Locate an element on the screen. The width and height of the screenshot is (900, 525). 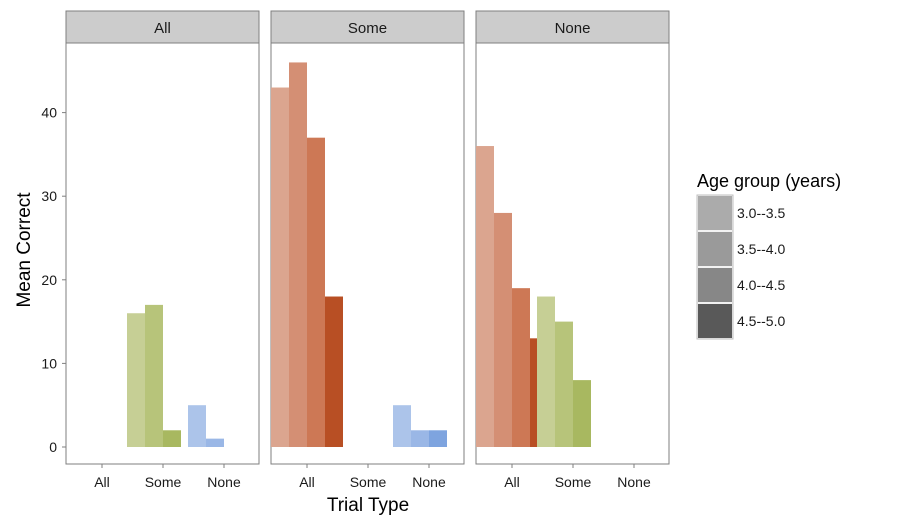
y-tick-label: 40 is located at coordinates (49, 113).